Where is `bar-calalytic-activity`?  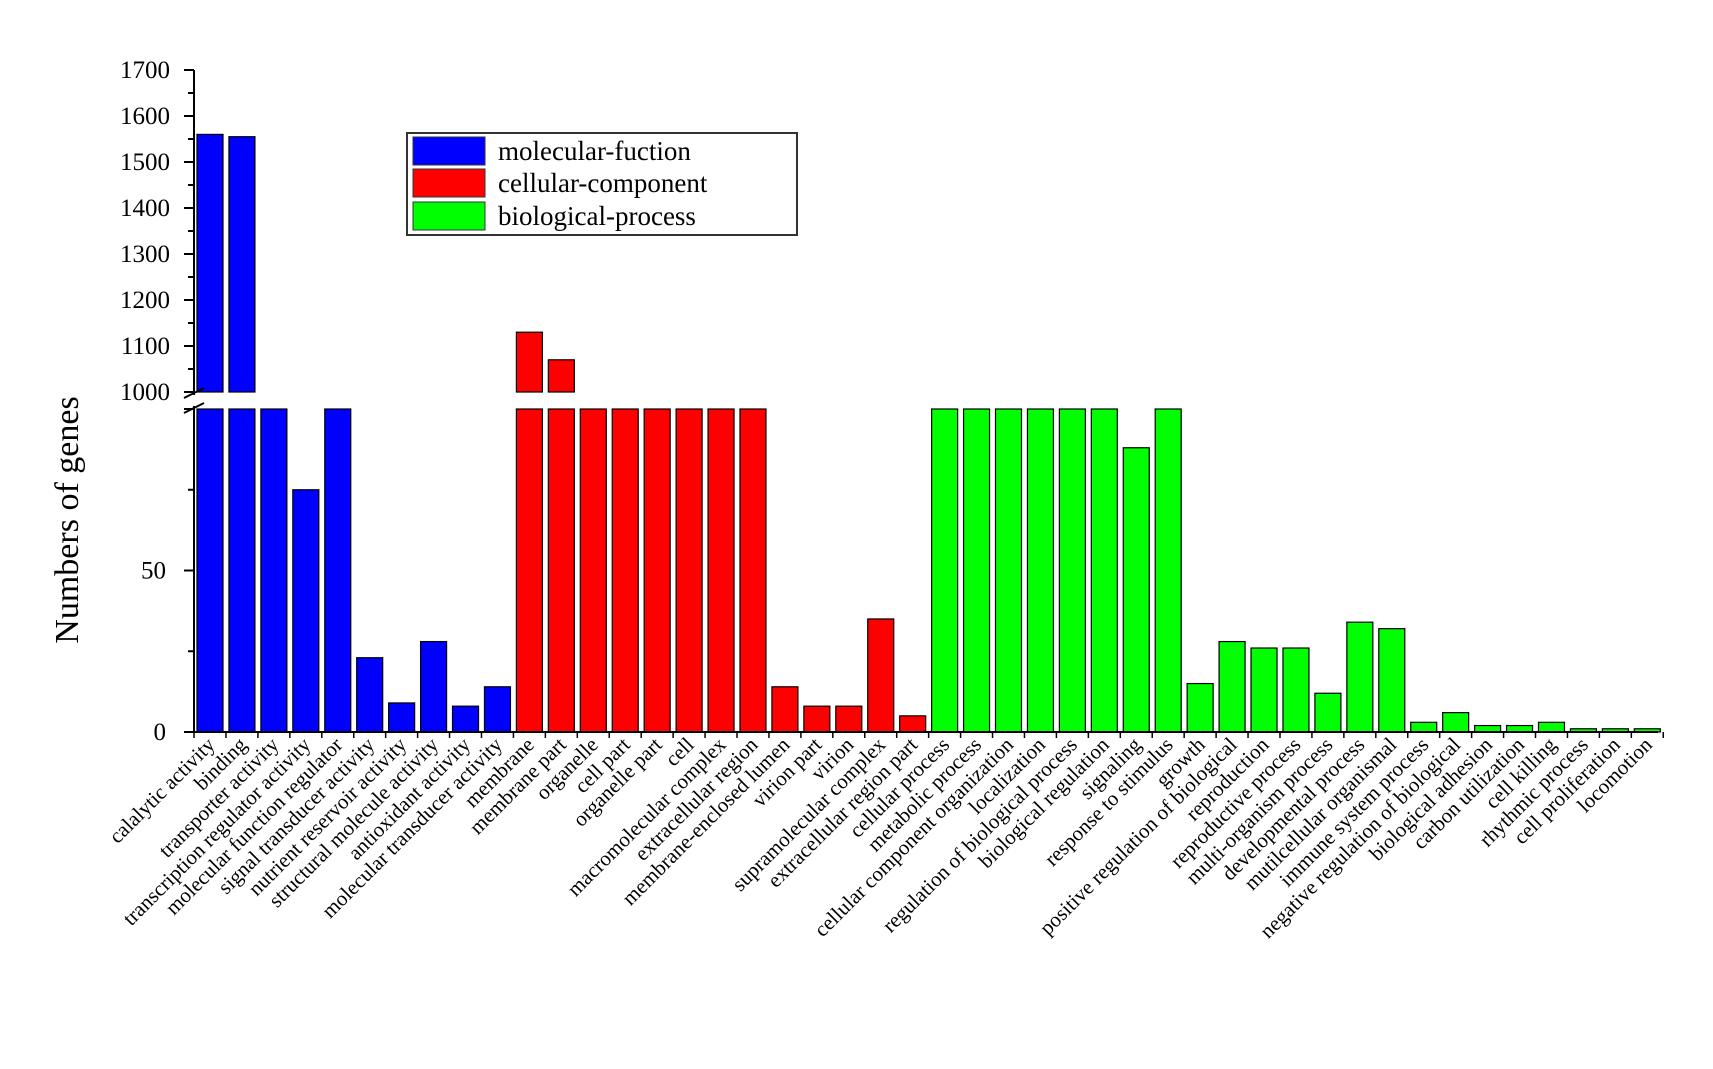 bar-calalytic-activity is located at coordinates (210, 433).